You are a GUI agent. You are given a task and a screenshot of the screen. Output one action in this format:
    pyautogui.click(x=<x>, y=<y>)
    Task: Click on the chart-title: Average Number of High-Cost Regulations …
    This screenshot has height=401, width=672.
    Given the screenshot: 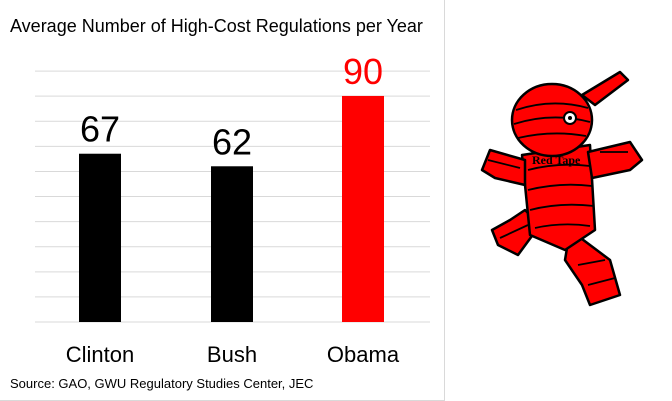 What is the action you would take?
    pyautogui.click(x=216, y=26)
    